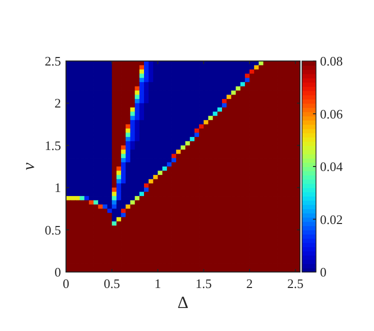 The height and width of the screenshot is (331, 374). Describe the element at coordinates (158, 283) in the screenshot. I see `x-tick-label: 1` at that location.